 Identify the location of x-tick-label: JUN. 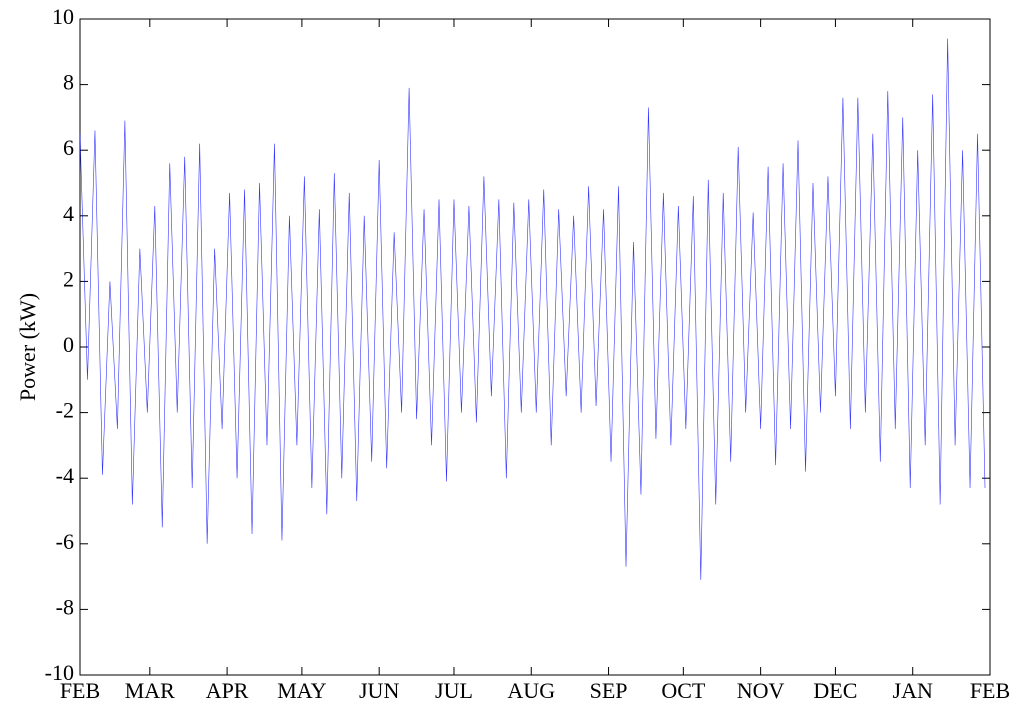
(379, 690).